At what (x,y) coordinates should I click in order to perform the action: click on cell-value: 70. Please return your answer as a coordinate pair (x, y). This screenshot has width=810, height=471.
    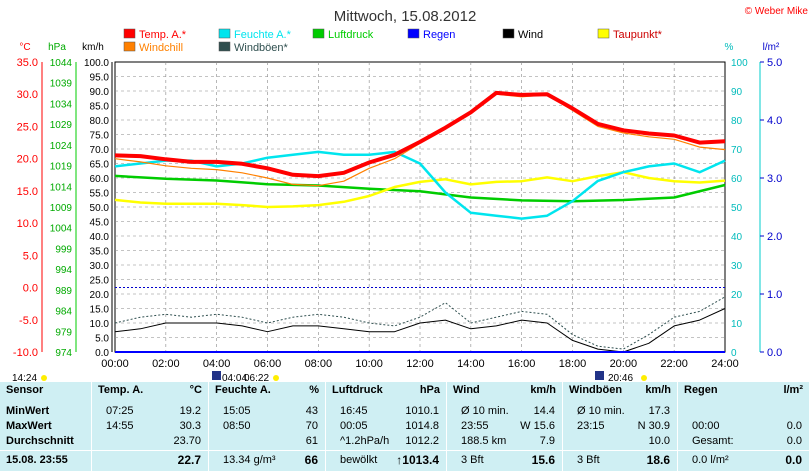
    Looking at the image, I should click on (311, 426).